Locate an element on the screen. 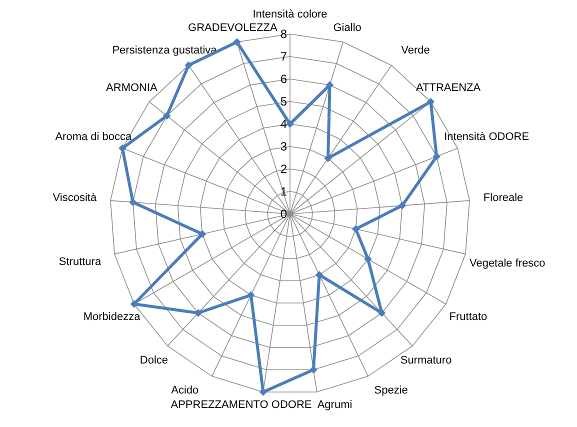  y-tick-label: 5 is located at coordinates (284, 101).